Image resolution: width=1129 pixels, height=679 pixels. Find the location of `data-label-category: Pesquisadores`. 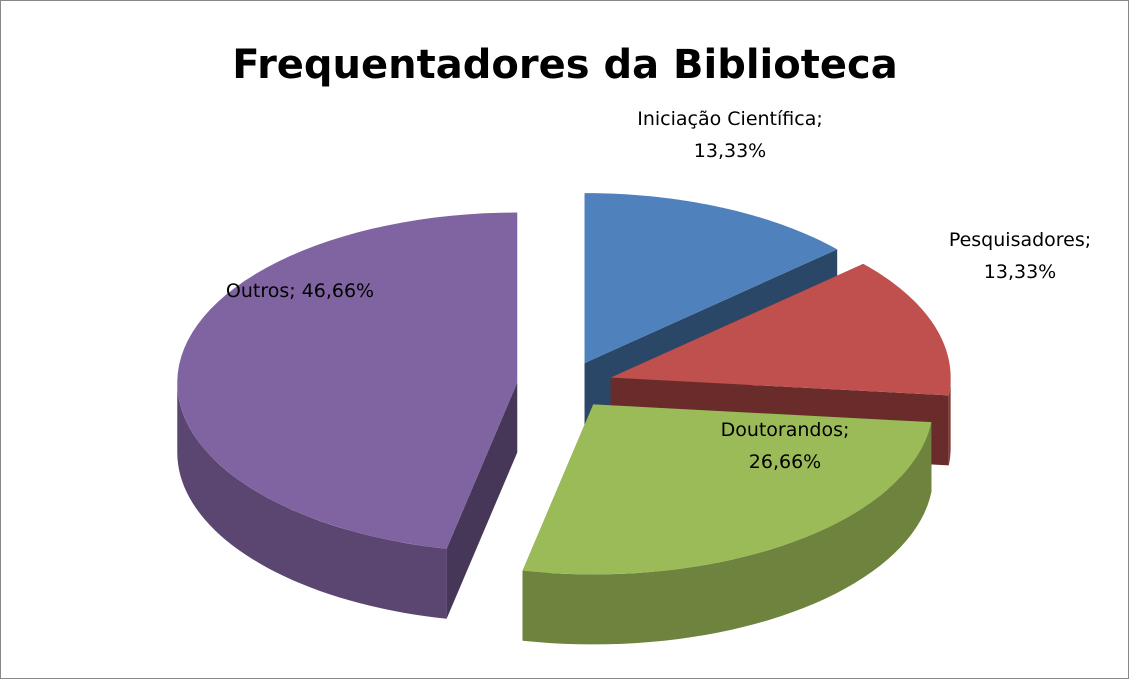

data-label-category: Pesquisadores is located at coordinates (1017, 240).